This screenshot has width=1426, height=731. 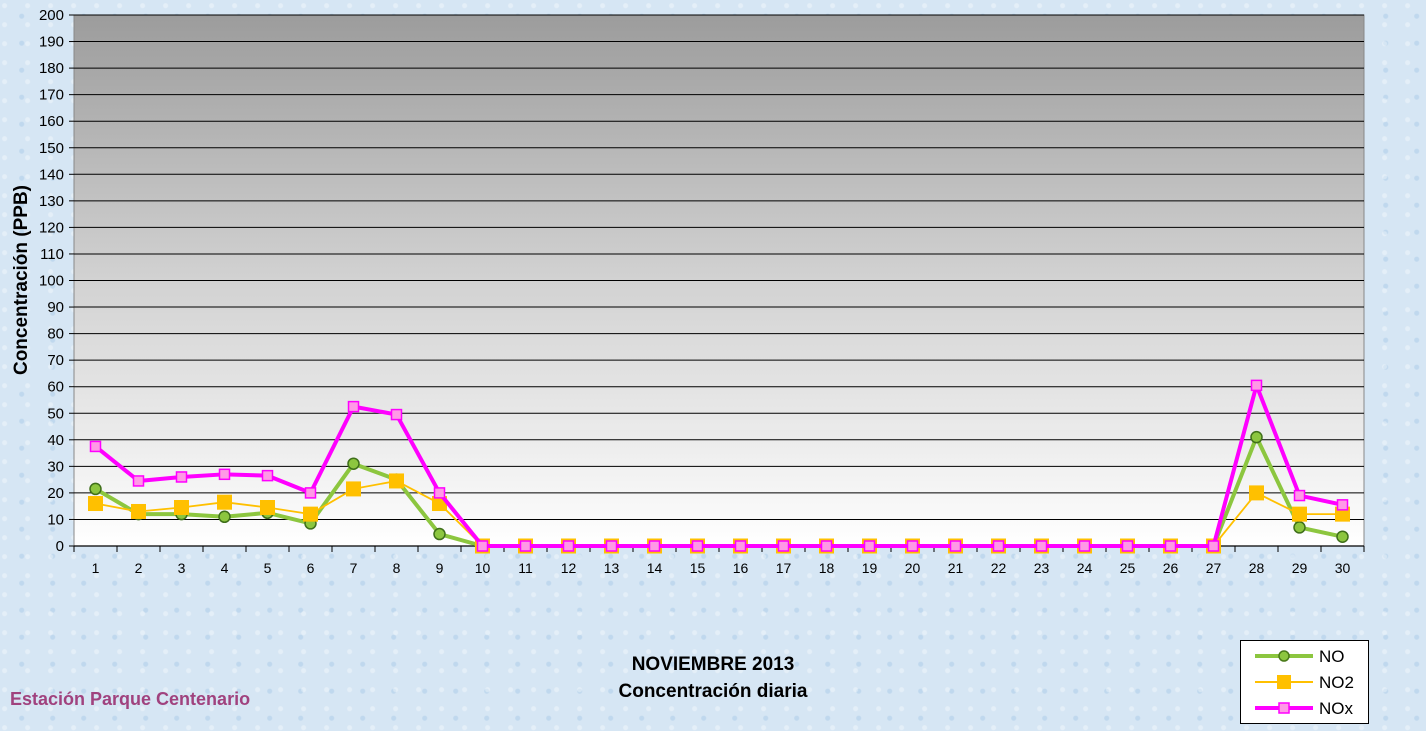 I want to click on legend-label-no2: NO2, so click(x=1336, y=682).